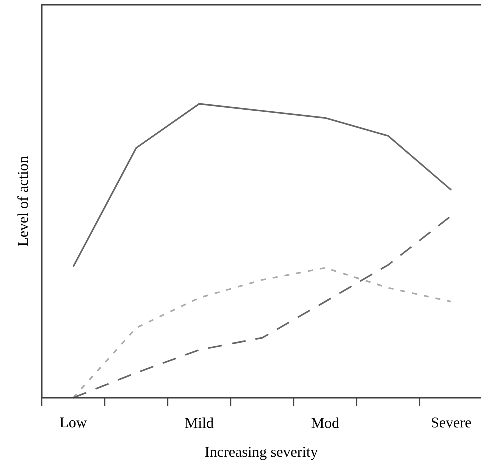  Describe the element at coordinates (452, 423) in the screenshot. I see `x-tick-label: Severe` at that location.